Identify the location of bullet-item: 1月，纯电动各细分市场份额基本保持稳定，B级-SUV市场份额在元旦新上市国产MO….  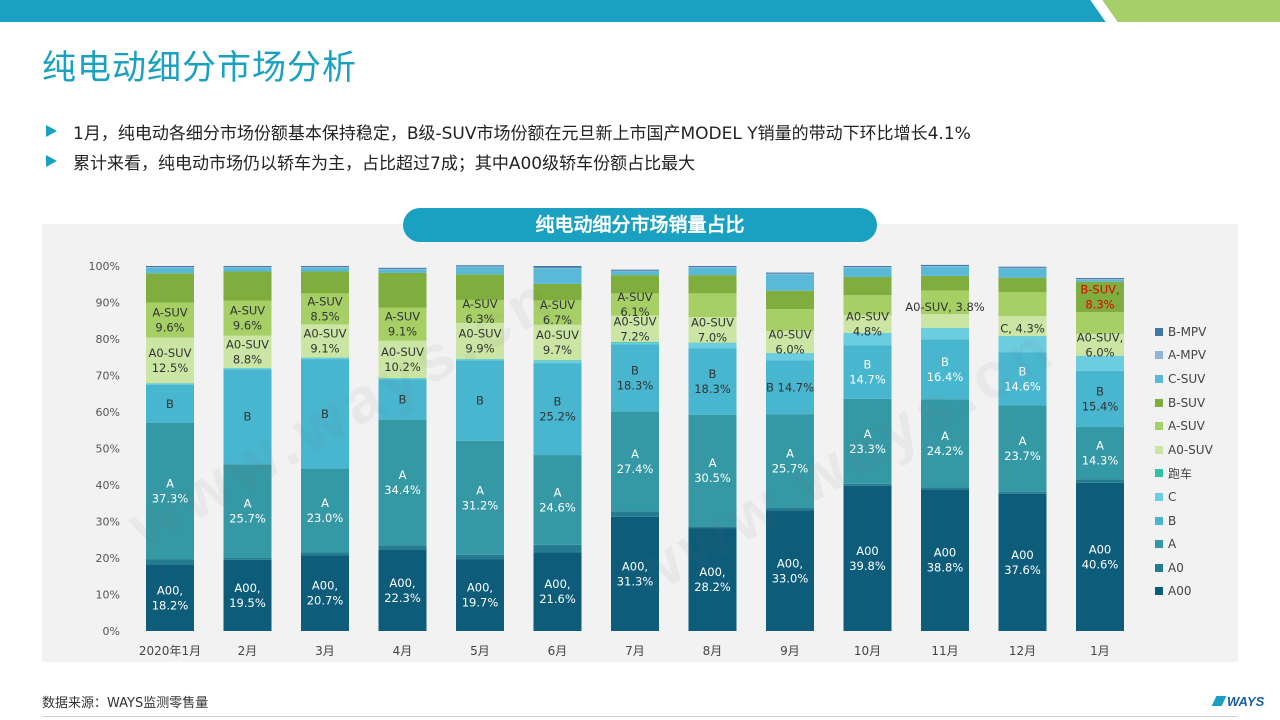
(508, 131).